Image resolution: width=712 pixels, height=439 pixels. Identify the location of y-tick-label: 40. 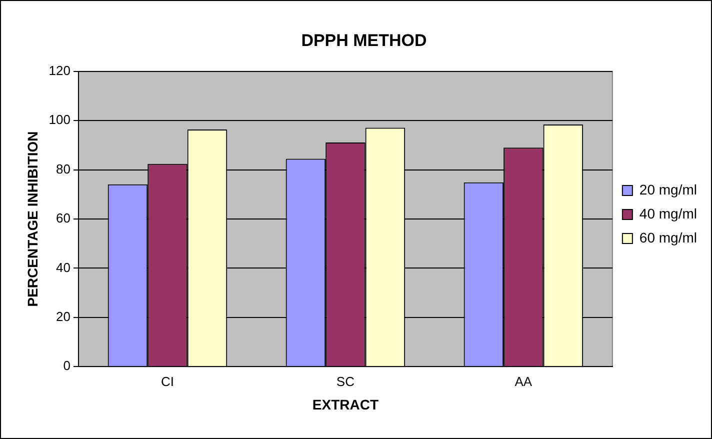
(63, 267).